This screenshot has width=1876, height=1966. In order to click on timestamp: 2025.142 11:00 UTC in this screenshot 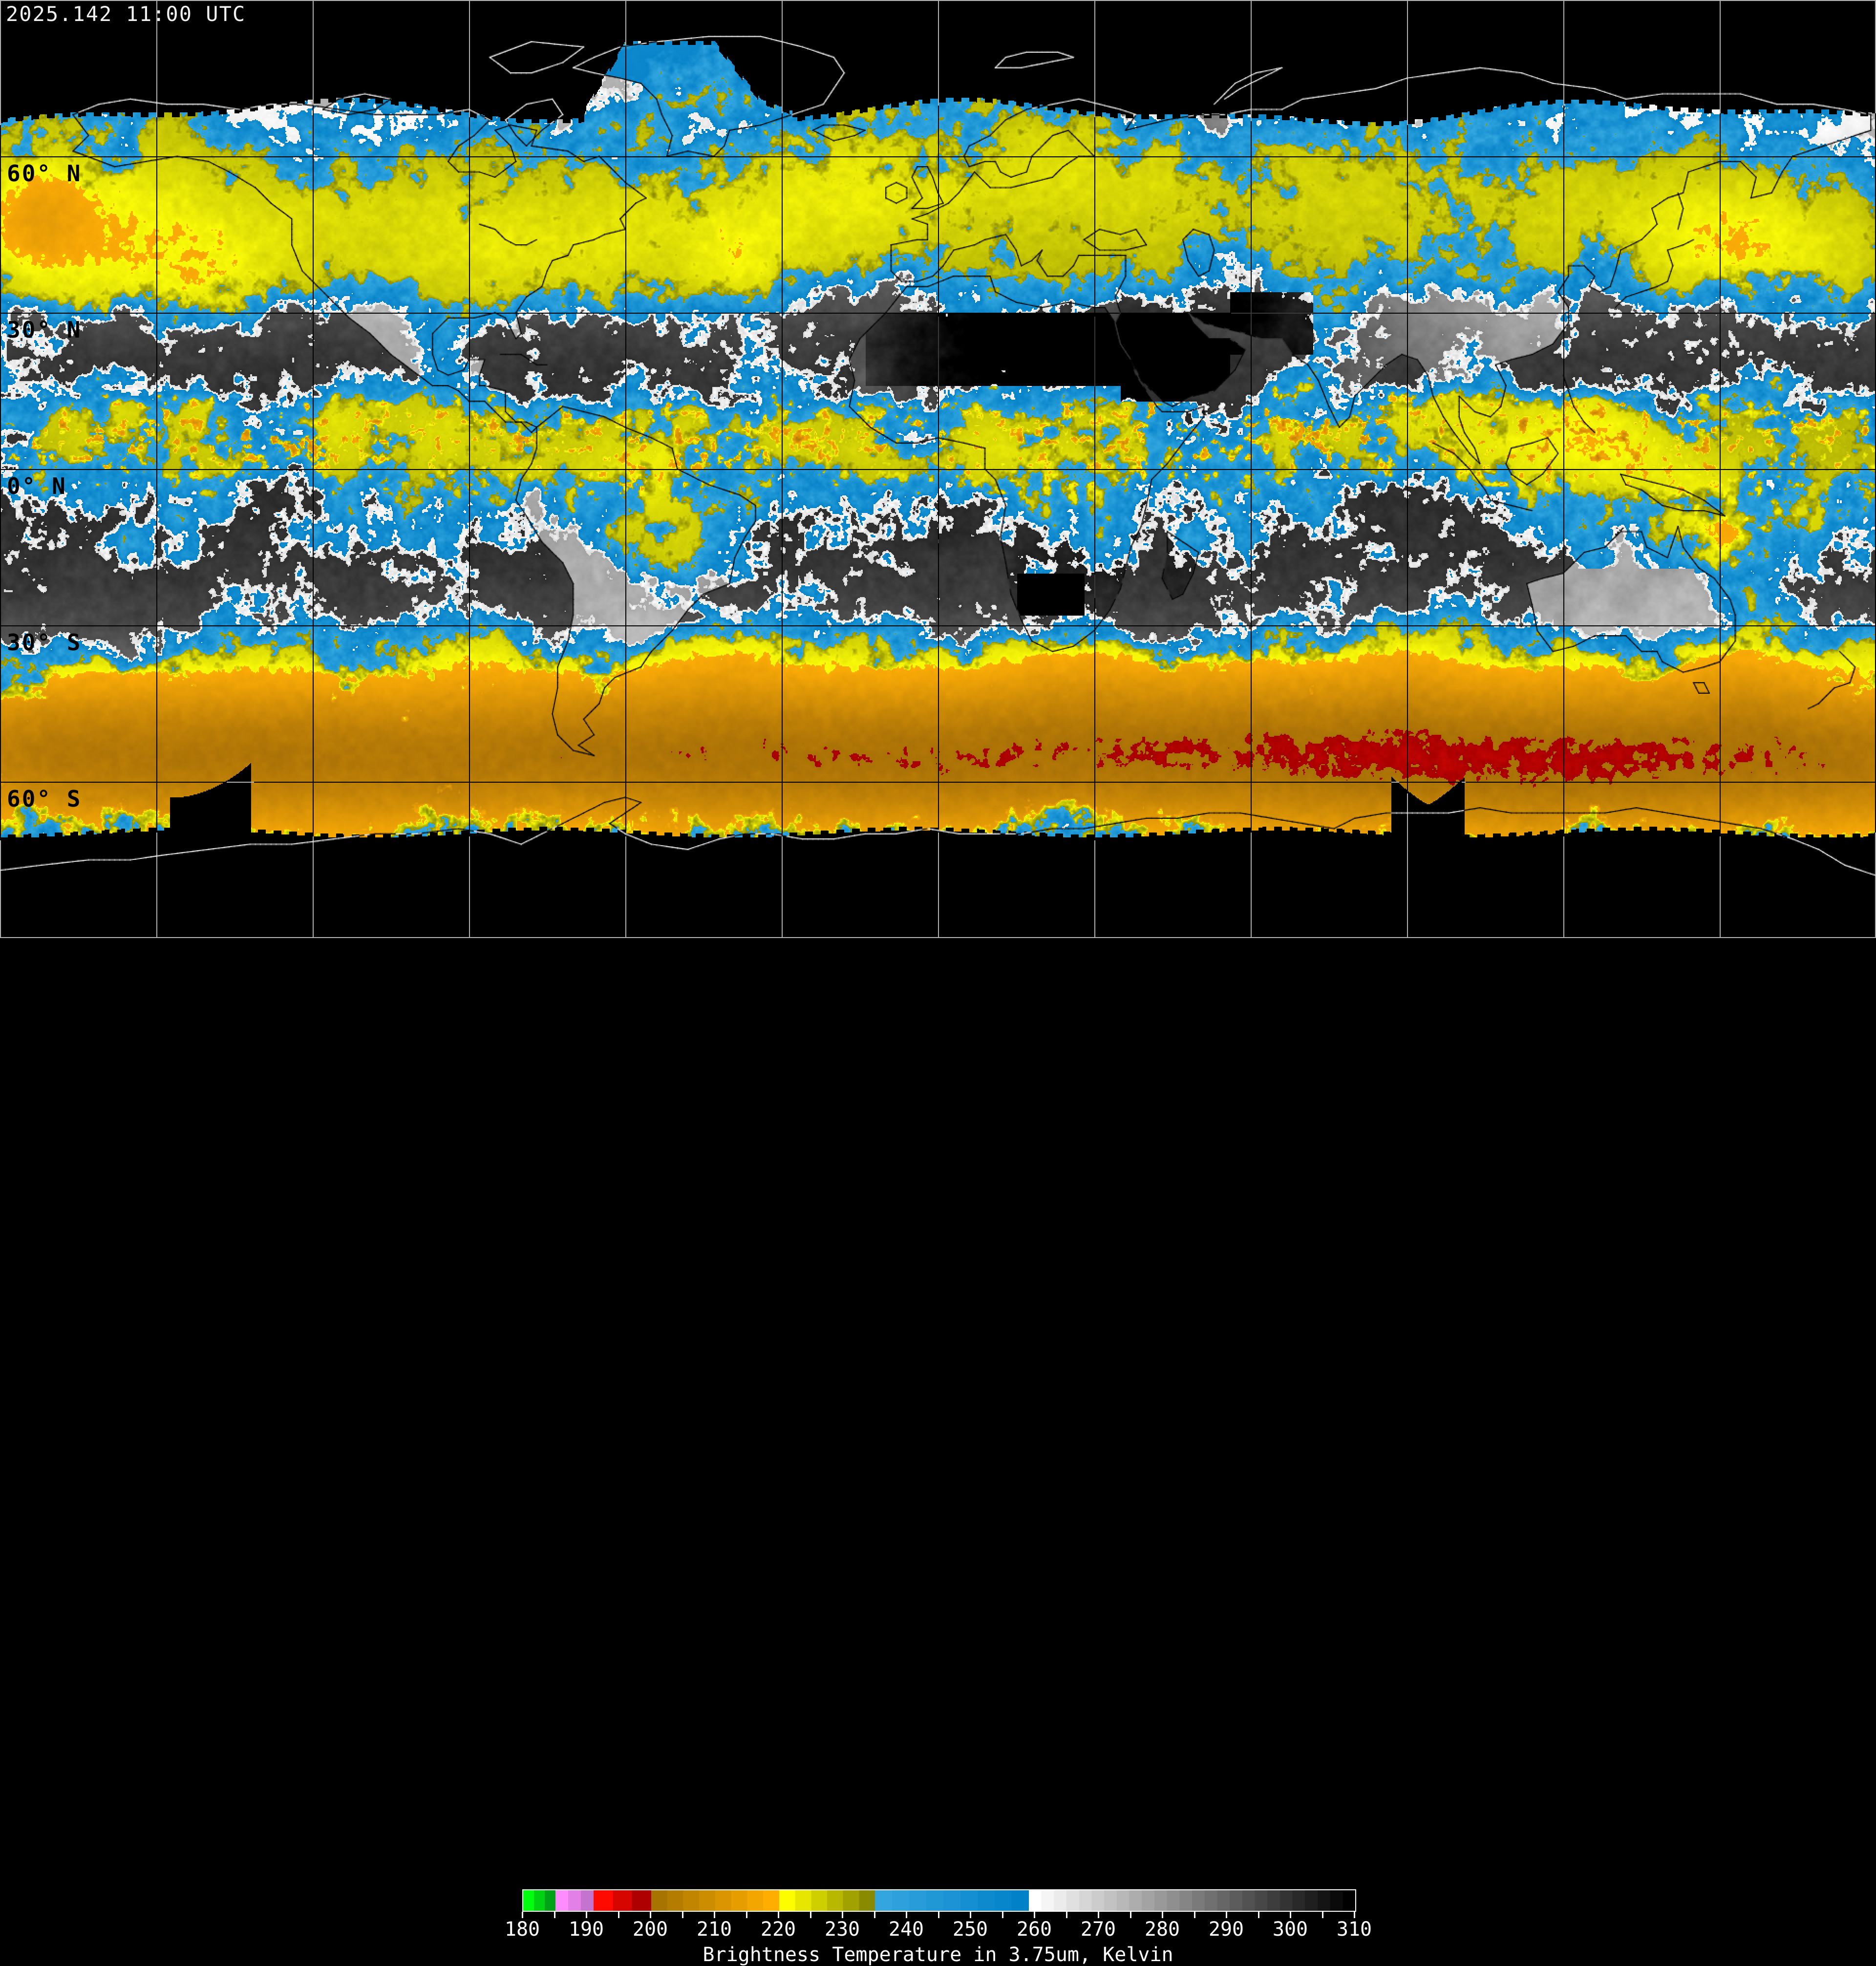, I will do `click(126, 14)`.